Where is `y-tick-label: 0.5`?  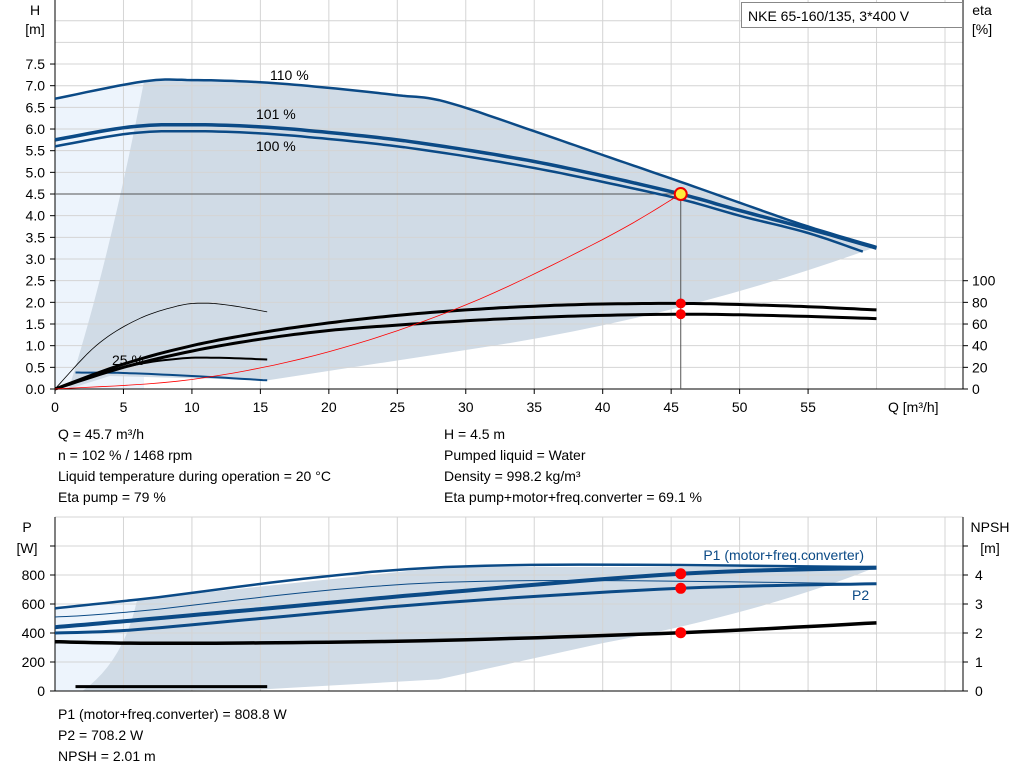 y-tick-label: 0.5 is located at coordinates (36, 367).